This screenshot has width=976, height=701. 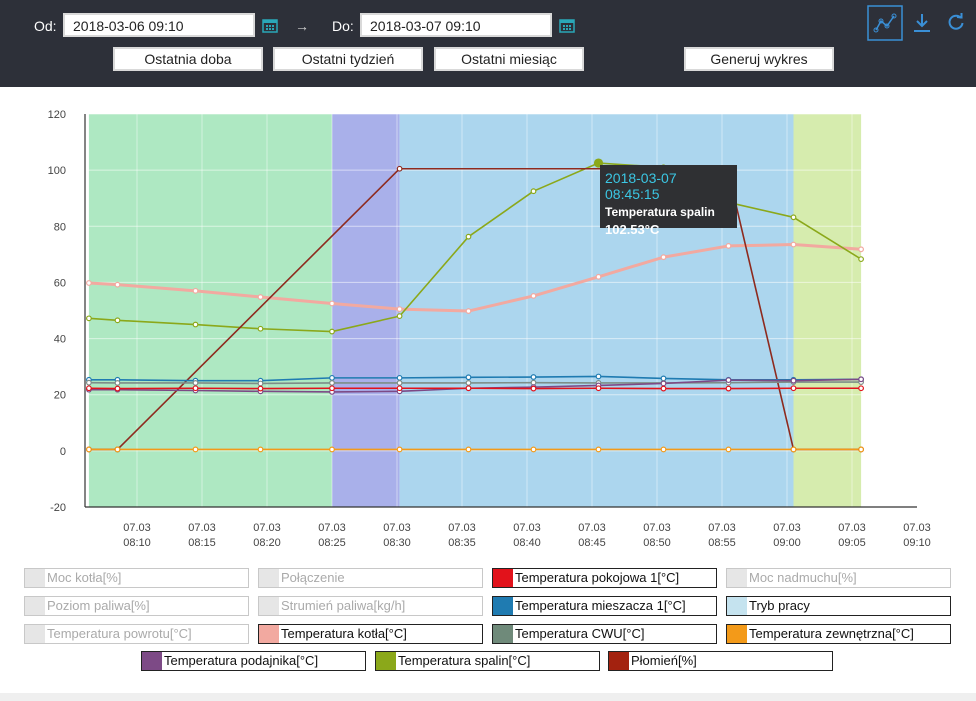 I want to click on legend-label: Poziom paliwa[%], so click(x=98, y=605).